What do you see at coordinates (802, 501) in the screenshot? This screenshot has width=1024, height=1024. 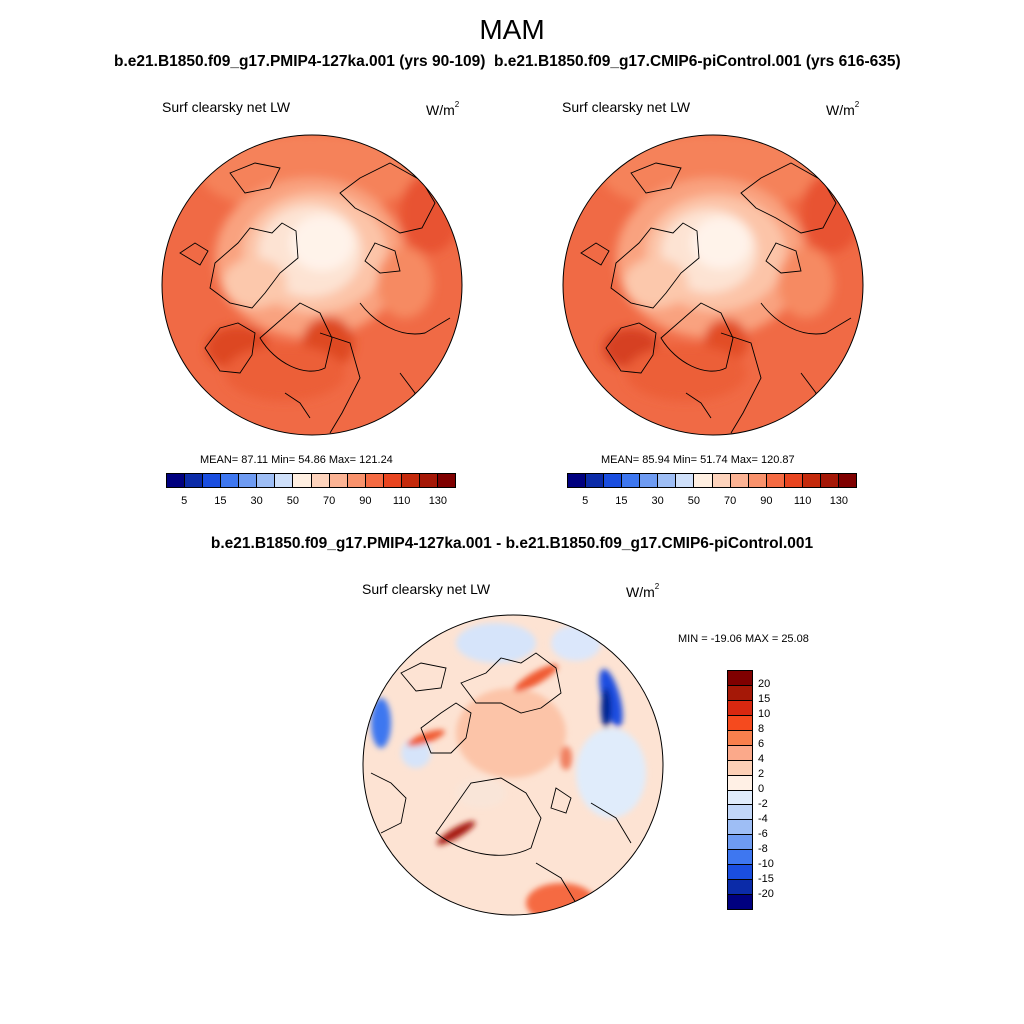 I see `panel-2-colorbar-tick-label: 110` at bounding box center [802, 501].